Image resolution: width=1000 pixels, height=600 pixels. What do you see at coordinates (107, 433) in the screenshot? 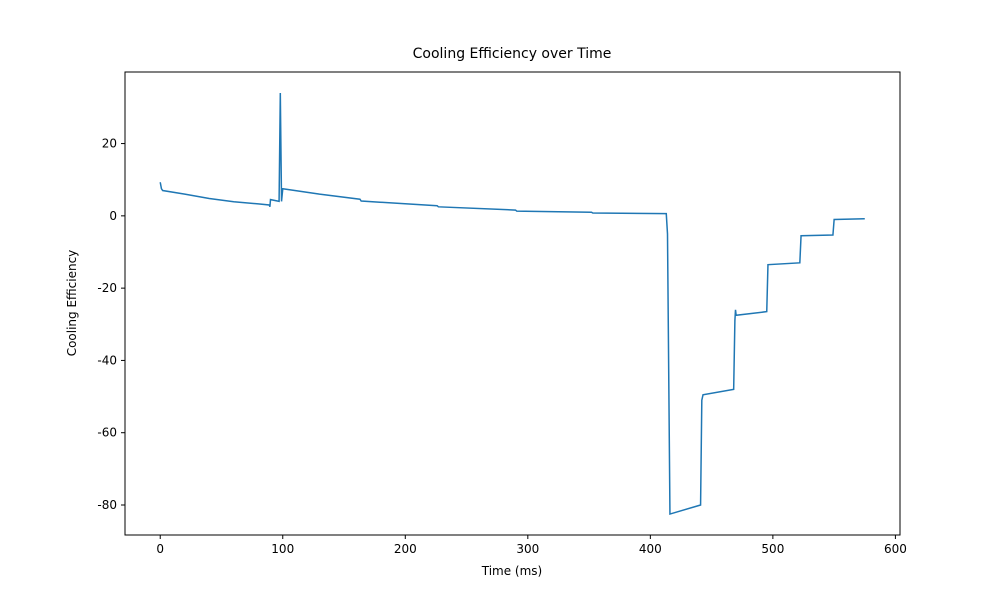
I see `y-tick-label: -60` at bounding box center [107, 433].